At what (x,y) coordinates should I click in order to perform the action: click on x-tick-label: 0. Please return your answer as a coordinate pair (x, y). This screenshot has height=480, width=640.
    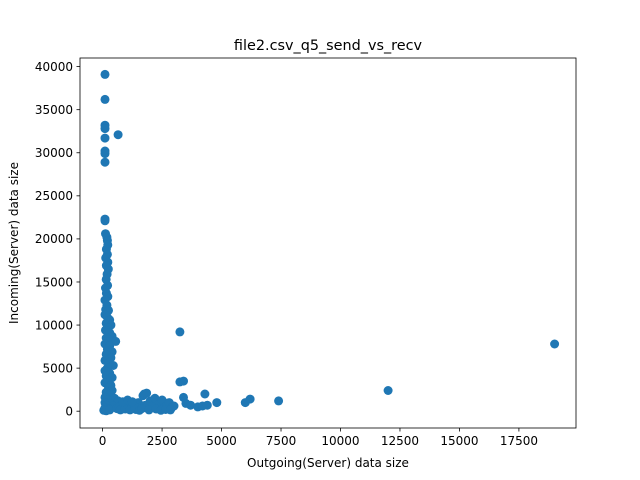
    Looking at the image, I should click on (103, 441).